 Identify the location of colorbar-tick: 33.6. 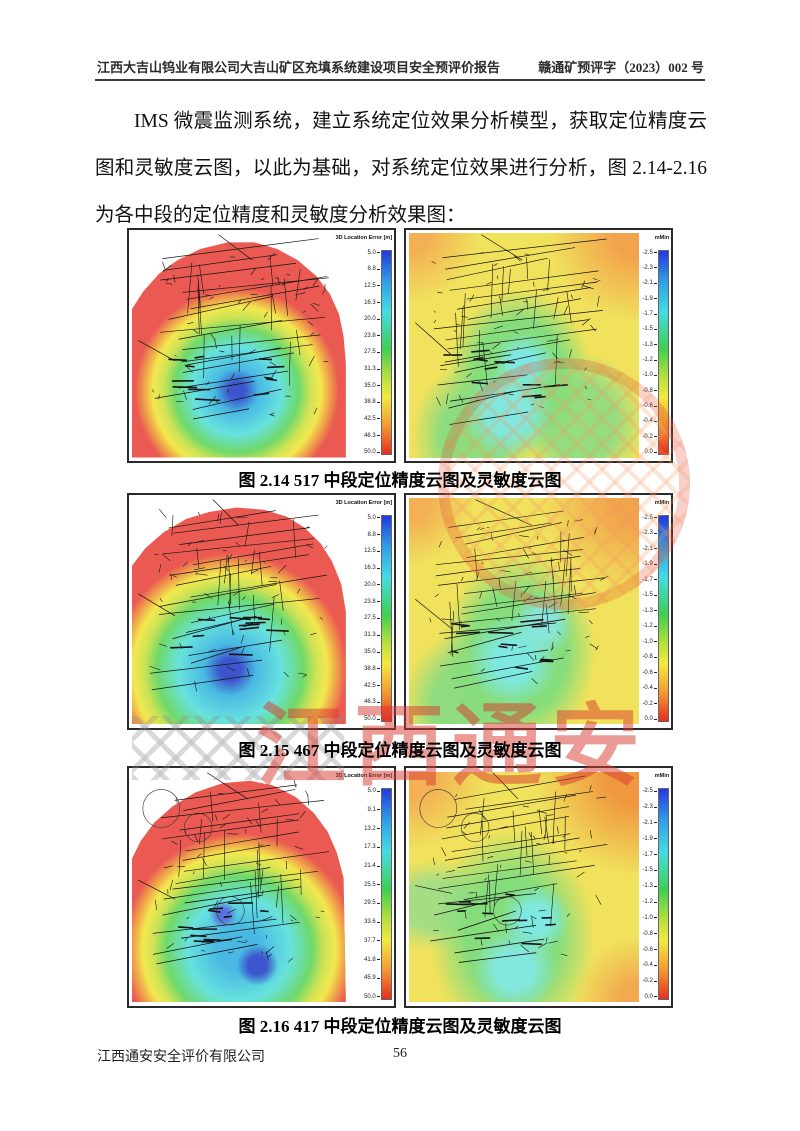
(372, 922).